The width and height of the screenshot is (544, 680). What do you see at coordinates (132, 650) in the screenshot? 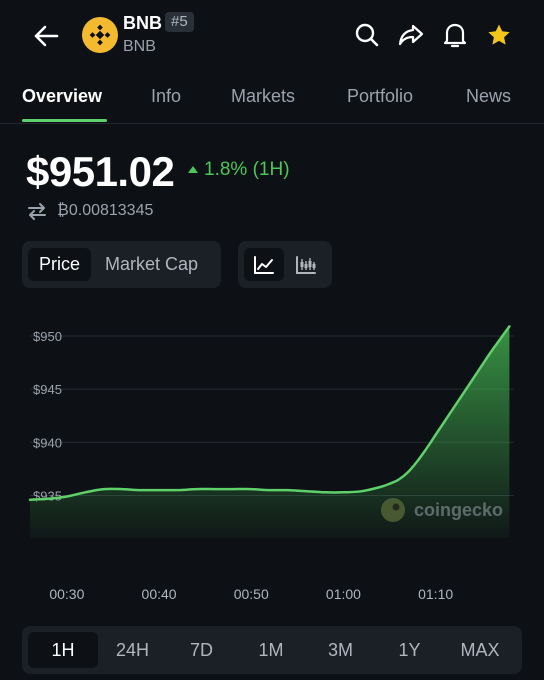
I see `range-24h: 24H` at bounding box center [132, 650].